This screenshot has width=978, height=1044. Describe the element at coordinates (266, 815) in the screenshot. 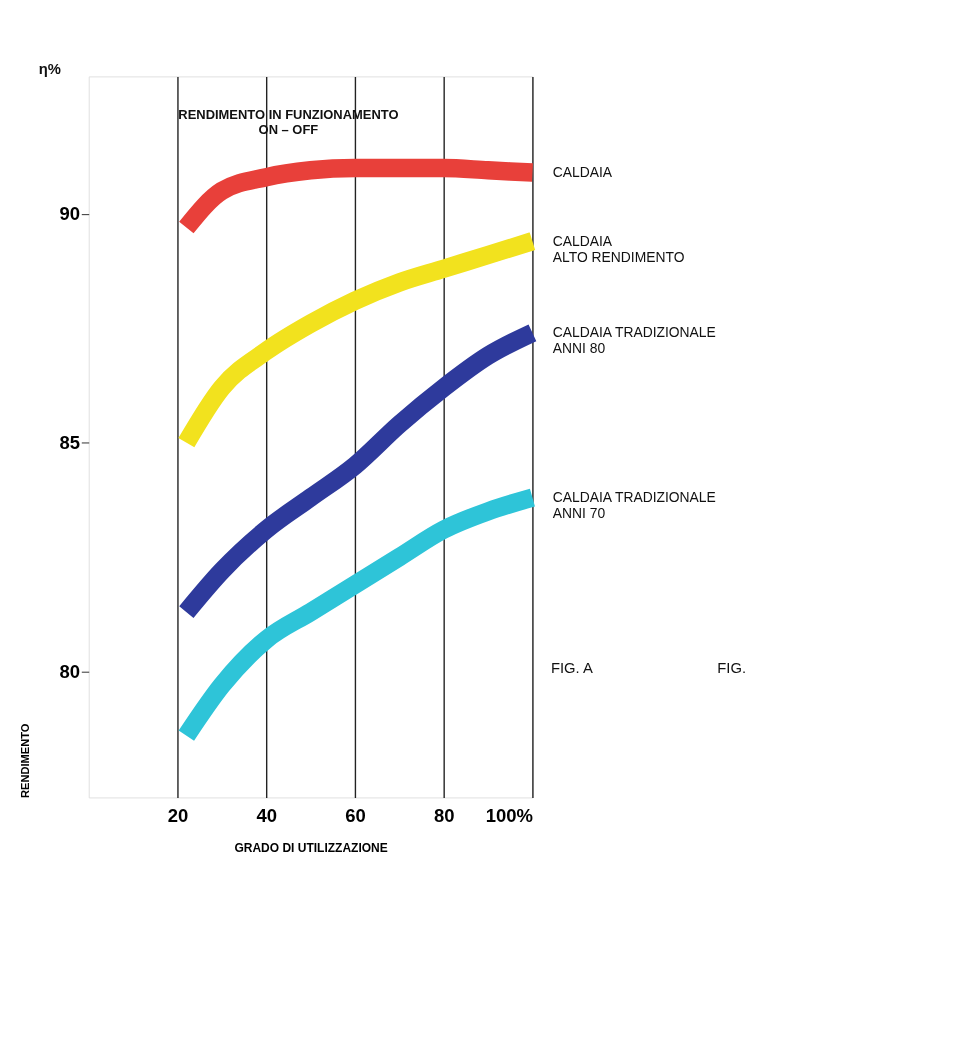

I see `x-tick-label: 40` at that location.